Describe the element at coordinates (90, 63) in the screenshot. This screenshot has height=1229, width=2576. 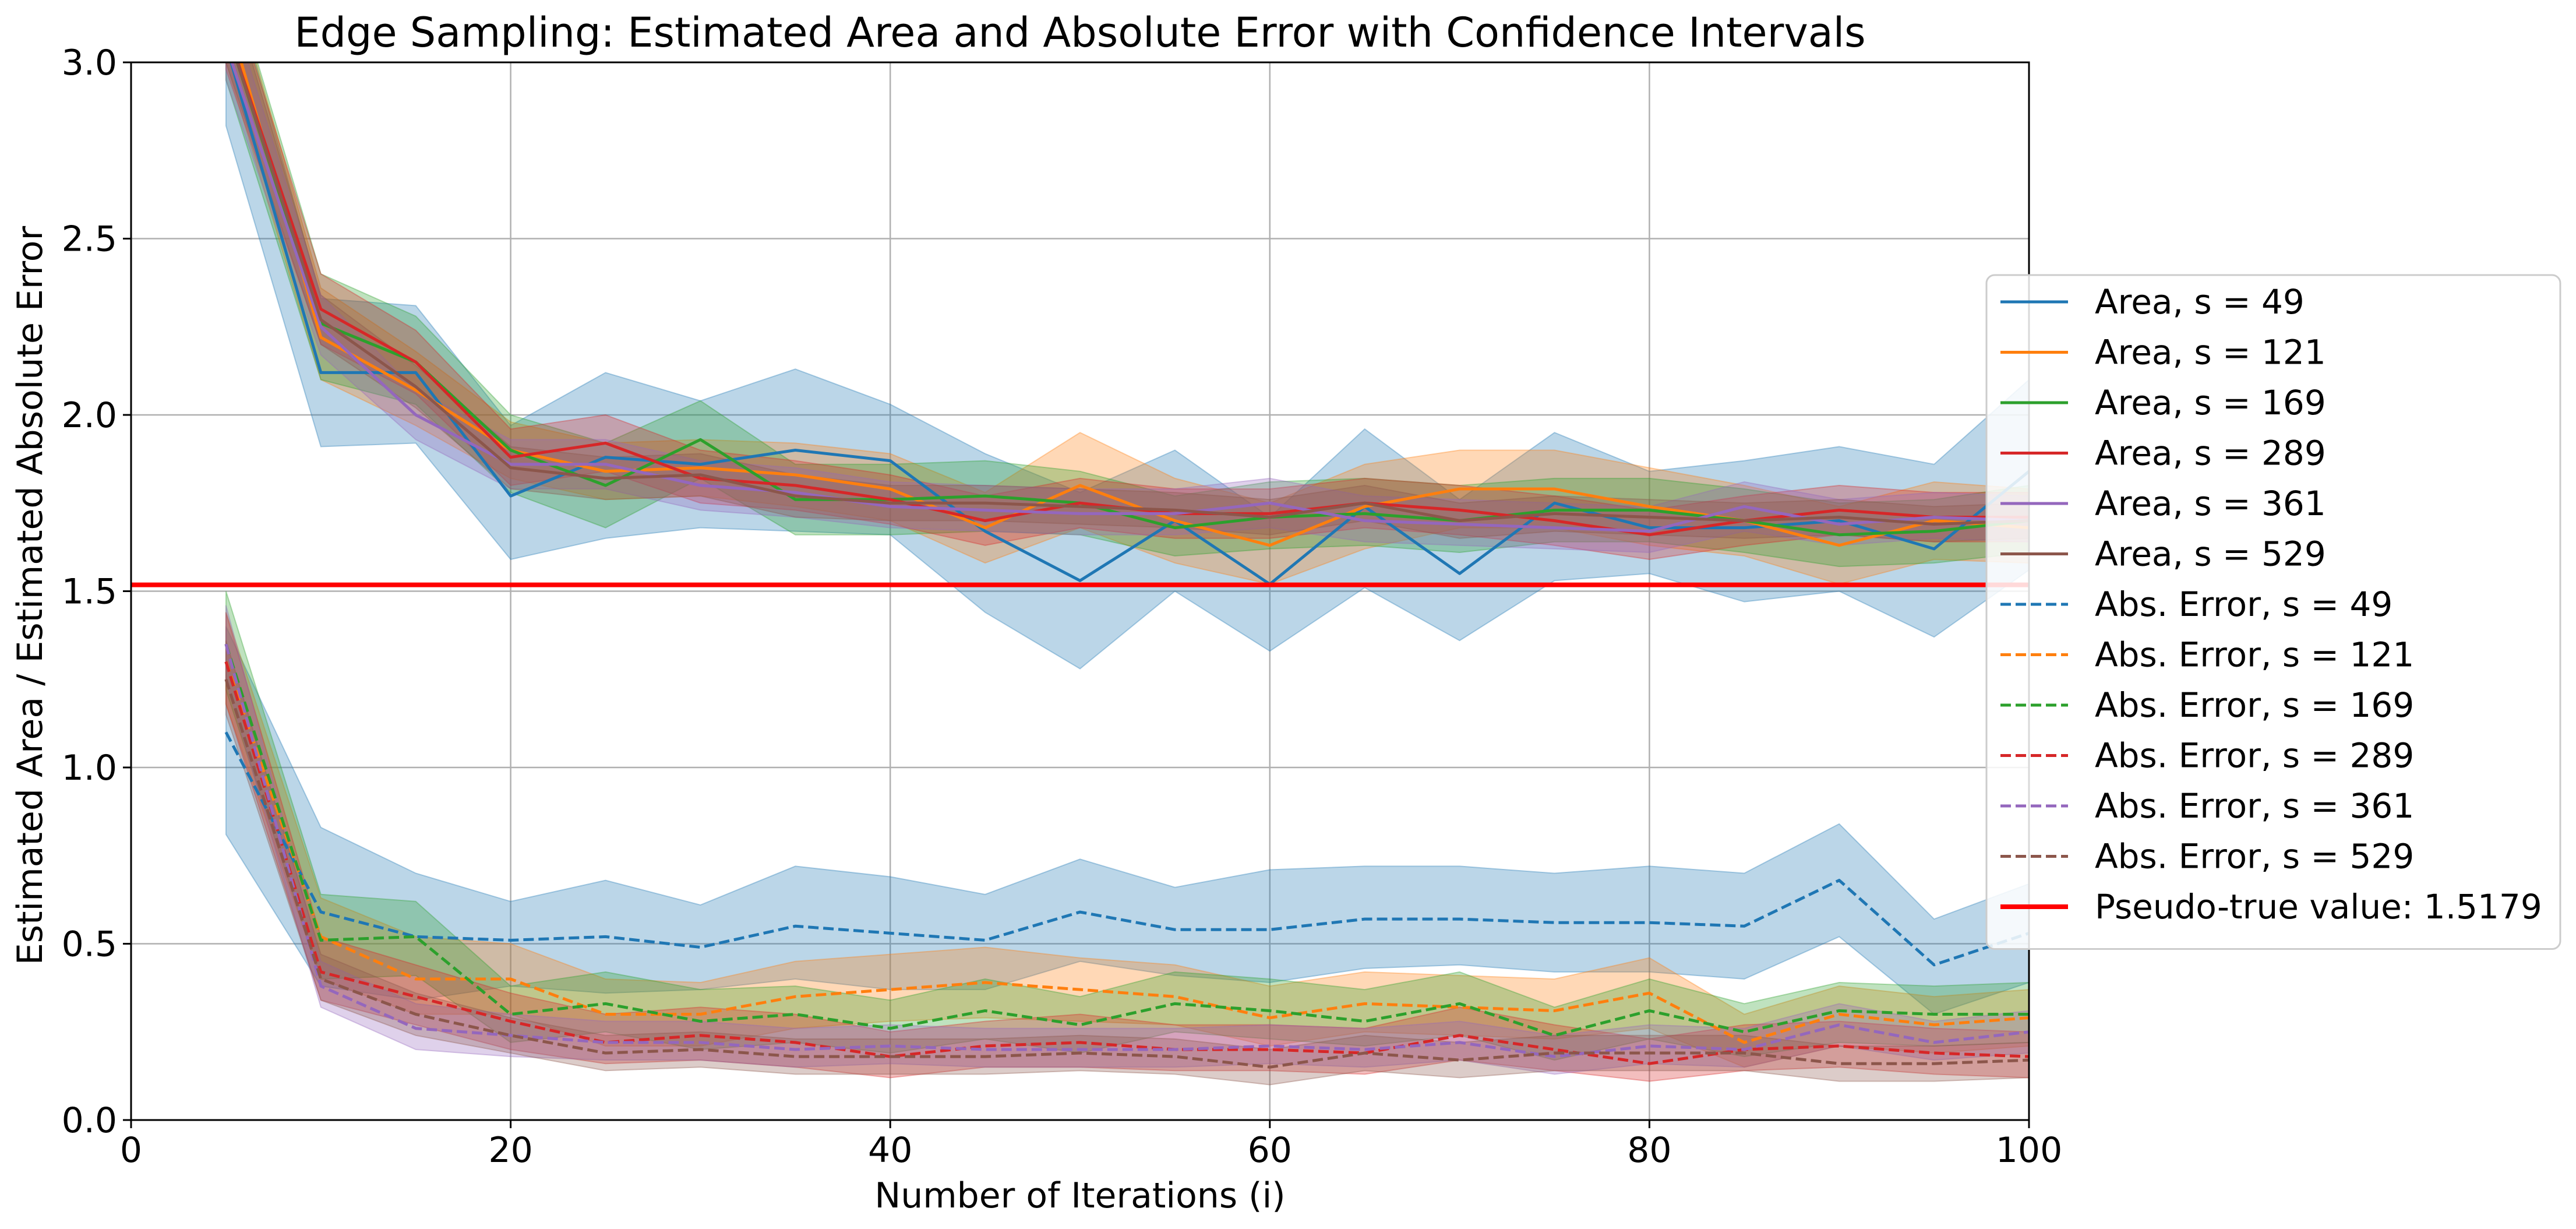
I see `y-tick-label: 3.0` at that location.